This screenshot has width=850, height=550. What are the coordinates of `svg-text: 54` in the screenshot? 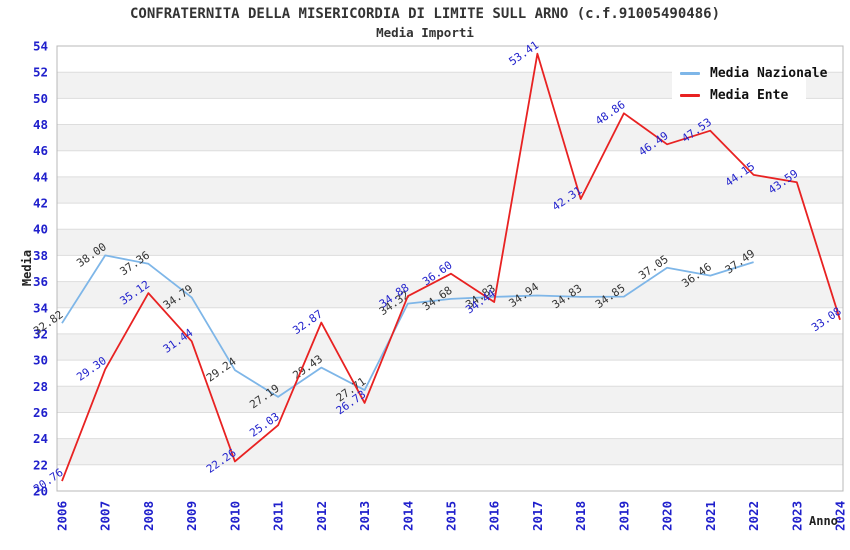 It's located at (40, 46).